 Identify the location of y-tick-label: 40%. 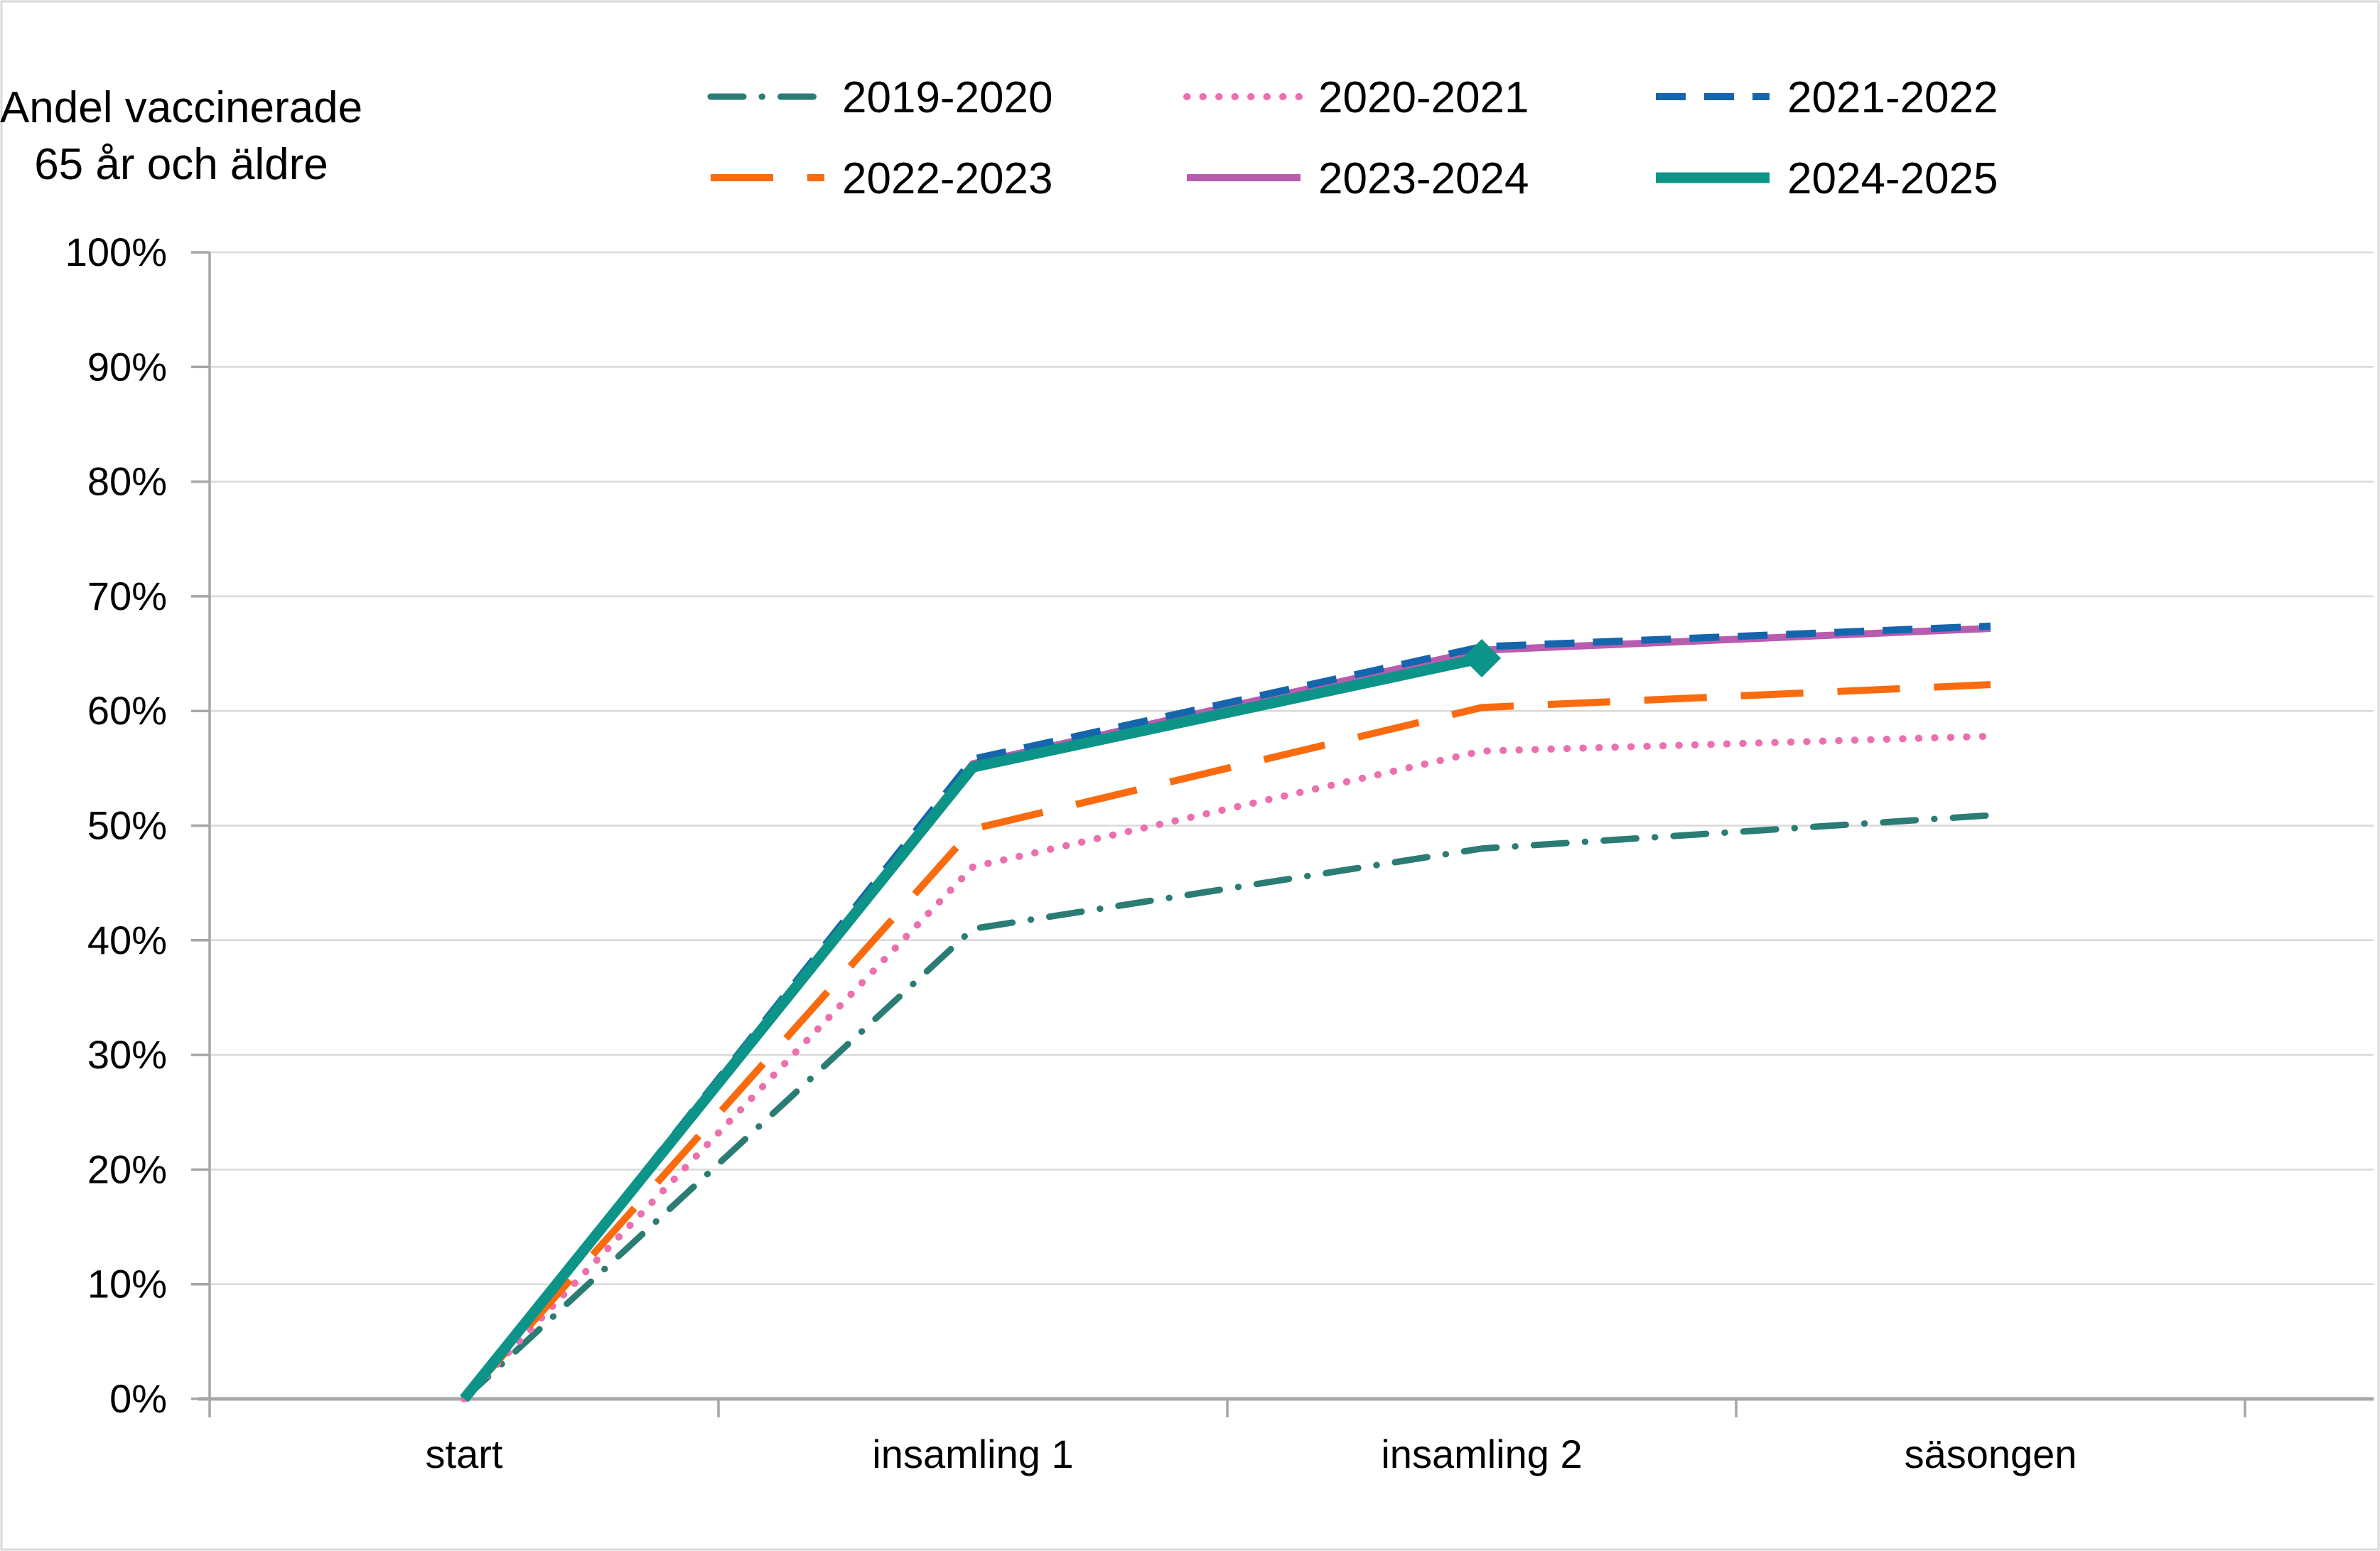
(127, 940).